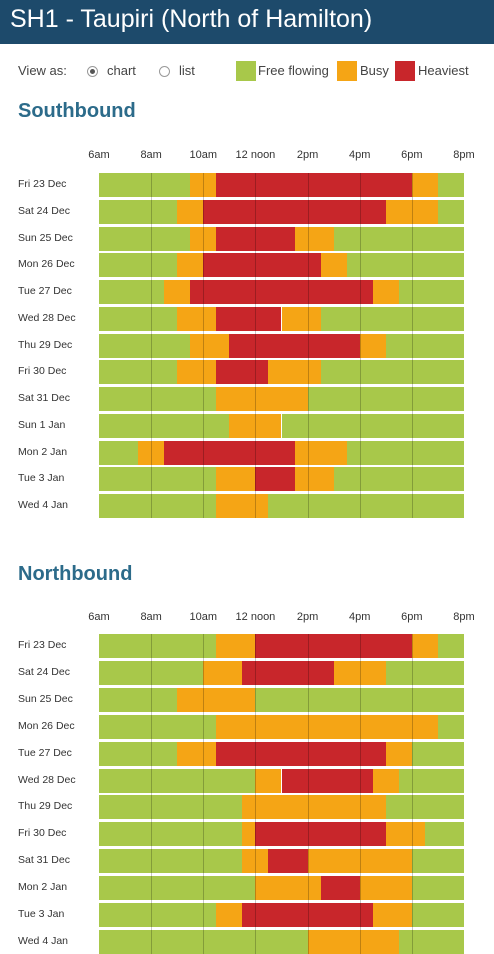 This screenshot has height=954, width=494. What do you see at coordinates (203, 155) in the screenshot?
I see `x-tick-label: 10am` at bounding box center [203, 155].